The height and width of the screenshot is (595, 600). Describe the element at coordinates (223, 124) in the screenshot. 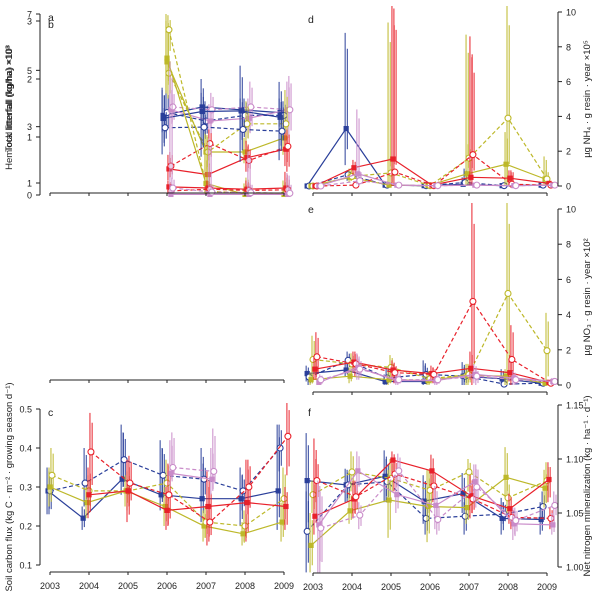

I see `series-blue-dashed` at that location.